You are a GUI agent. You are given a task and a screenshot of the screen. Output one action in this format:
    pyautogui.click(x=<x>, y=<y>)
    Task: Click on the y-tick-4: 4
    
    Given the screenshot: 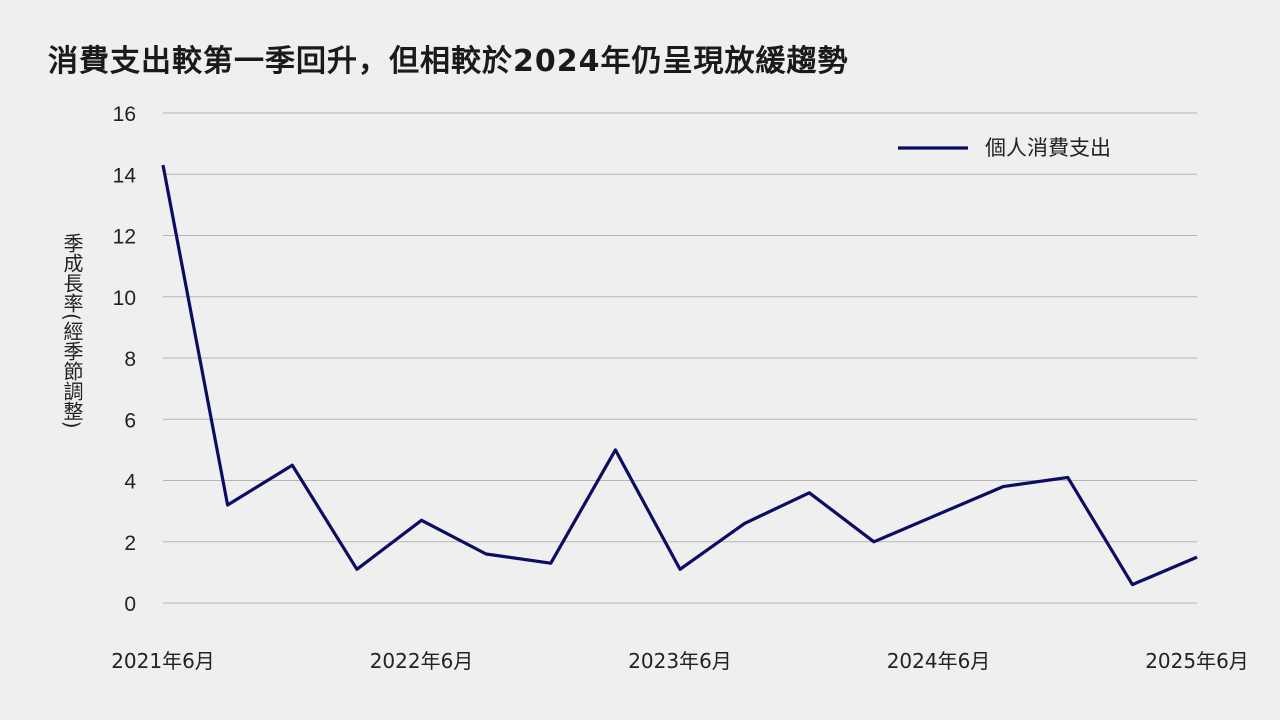 What is the action you would take?
    pyautogui.click(x=130, y=482)
    